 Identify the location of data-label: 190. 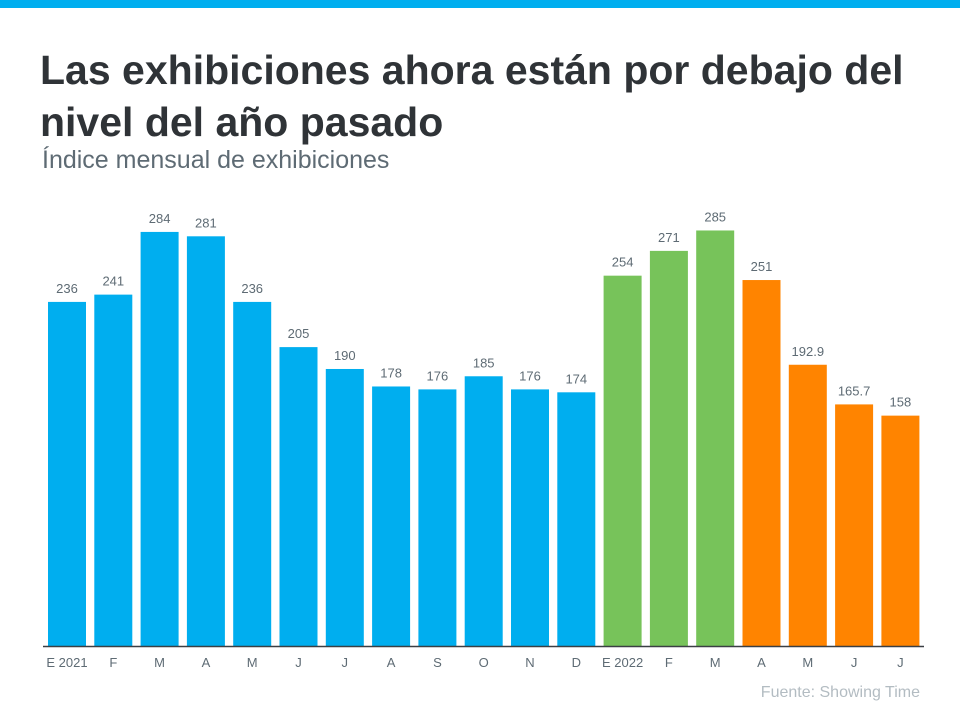
(345, 355).